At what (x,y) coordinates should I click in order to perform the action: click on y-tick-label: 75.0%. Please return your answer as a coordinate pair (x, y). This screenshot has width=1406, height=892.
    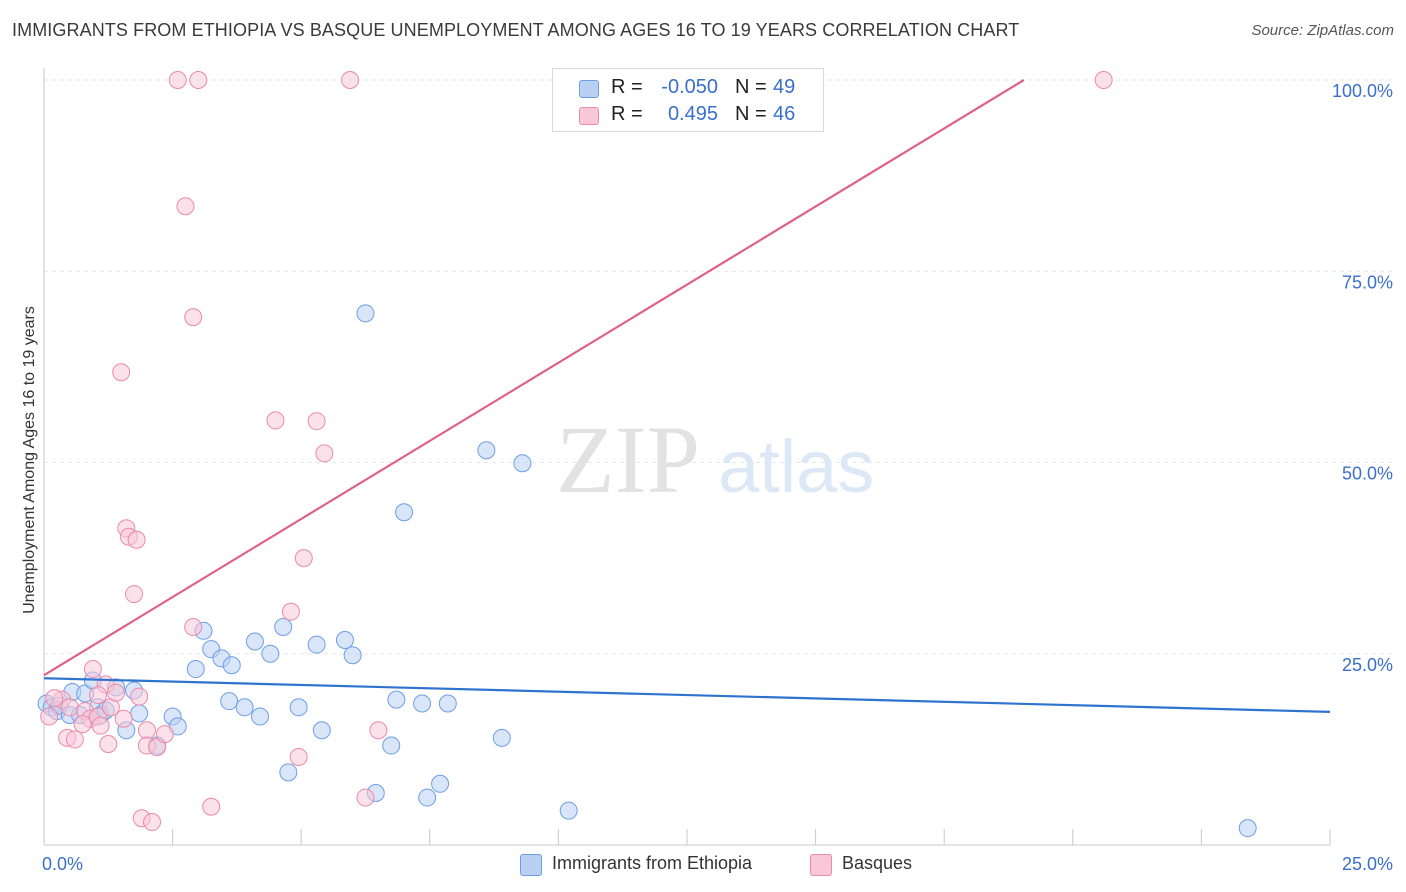
    Looking at the image, I should click on (1367, 282).